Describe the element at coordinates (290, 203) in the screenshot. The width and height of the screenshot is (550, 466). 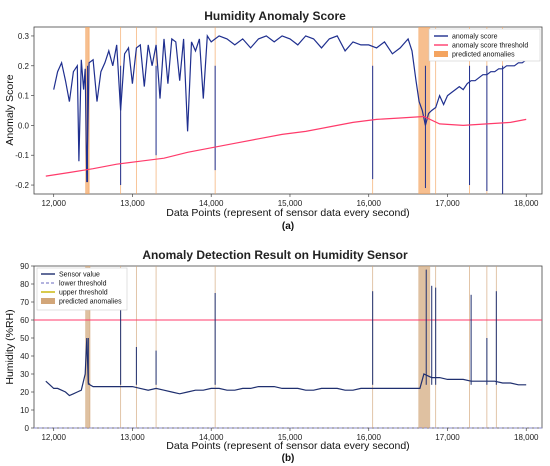
I see `a-xtick-label-3: 15,000` at that location.